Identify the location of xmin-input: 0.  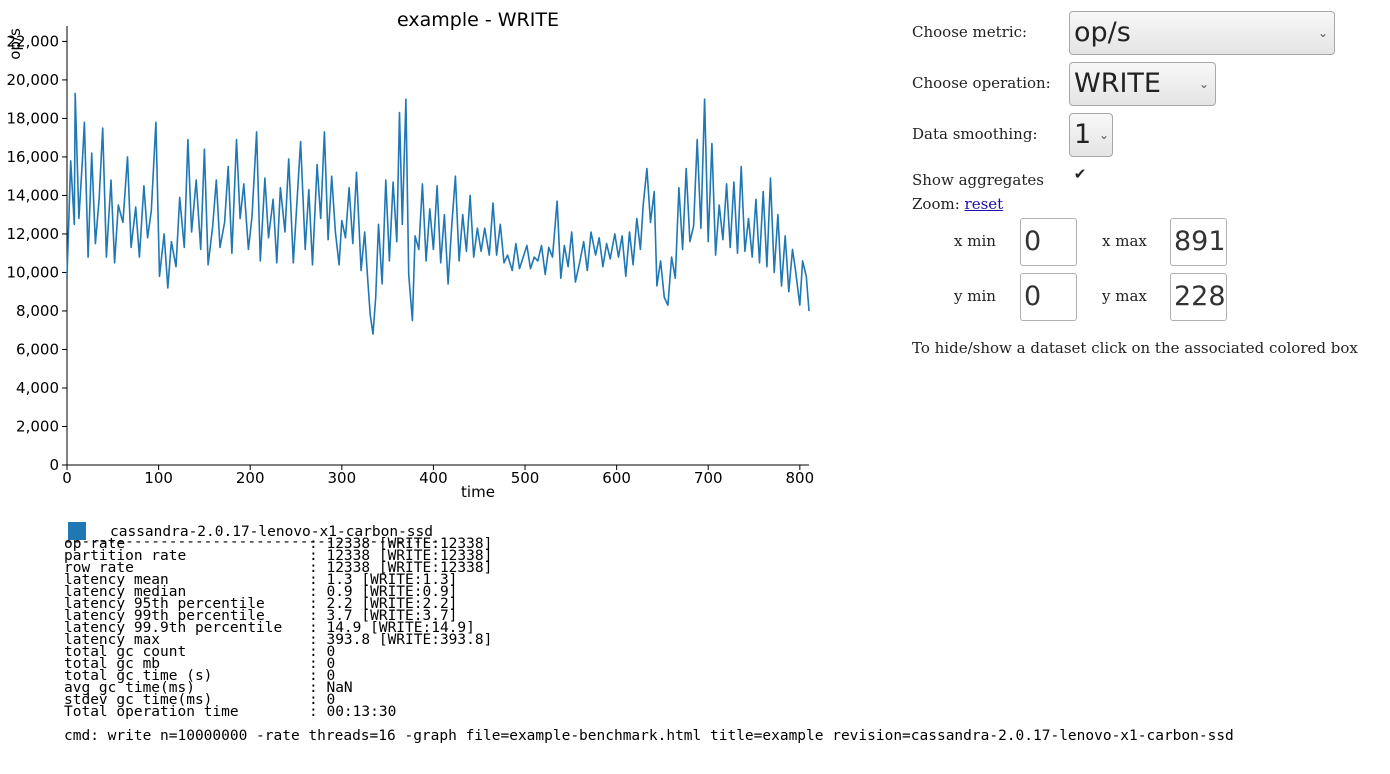
(1048, 242).